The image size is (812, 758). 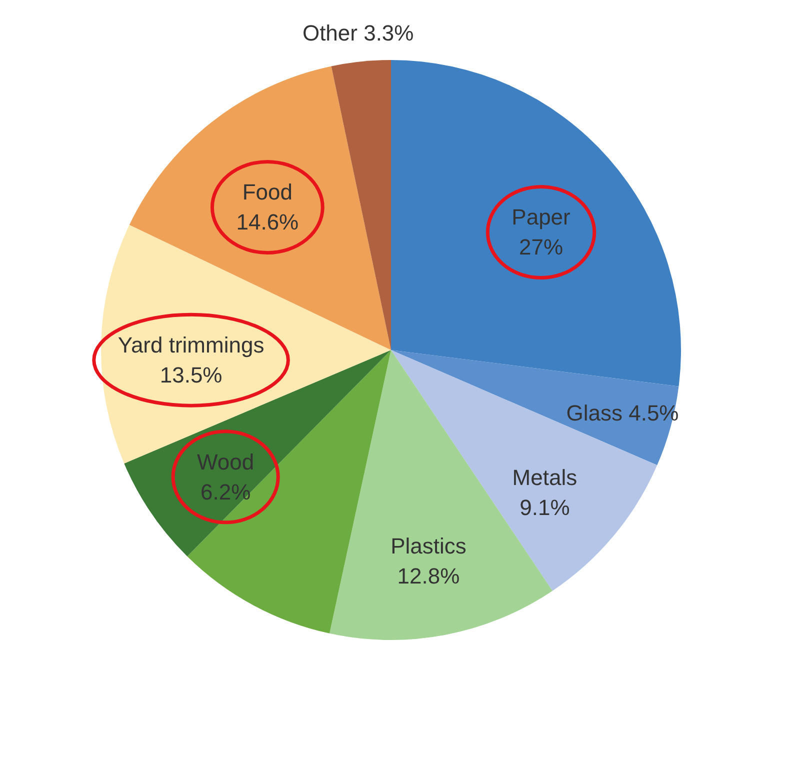 I want to click on slice-label: Other 3.3%, so click(x=358, y=33).